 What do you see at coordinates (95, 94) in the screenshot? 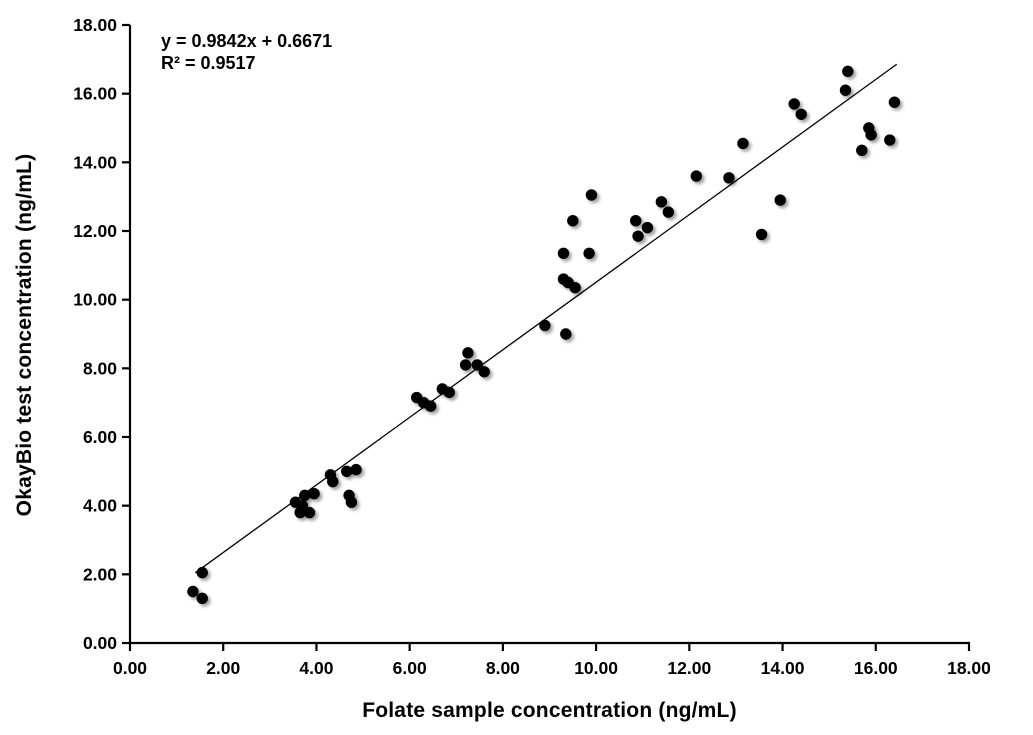
I see `y-tick-label: 16.00` at bounding box center [95, 94].